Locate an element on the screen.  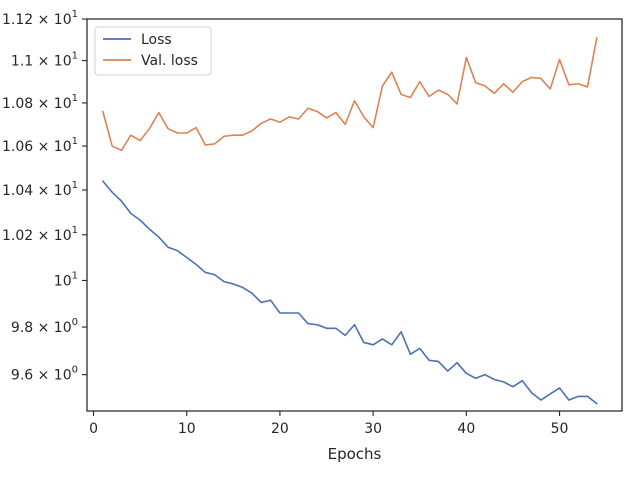
y-tick-label: 1.06 × 10¹ is located at coordinates (40, 145).